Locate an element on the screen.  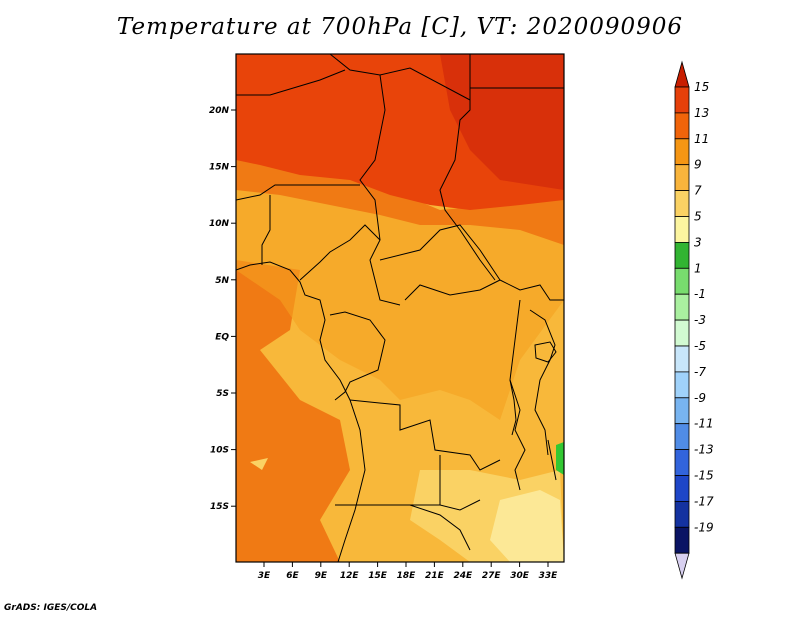
colorbar-label: -9 is located at coordinates (700, 398).